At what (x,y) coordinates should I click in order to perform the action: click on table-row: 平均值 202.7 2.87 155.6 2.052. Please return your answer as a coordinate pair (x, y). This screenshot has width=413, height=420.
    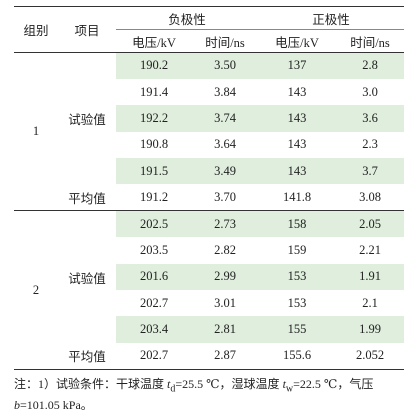
    Looking at the image, I should click on (209, 356).